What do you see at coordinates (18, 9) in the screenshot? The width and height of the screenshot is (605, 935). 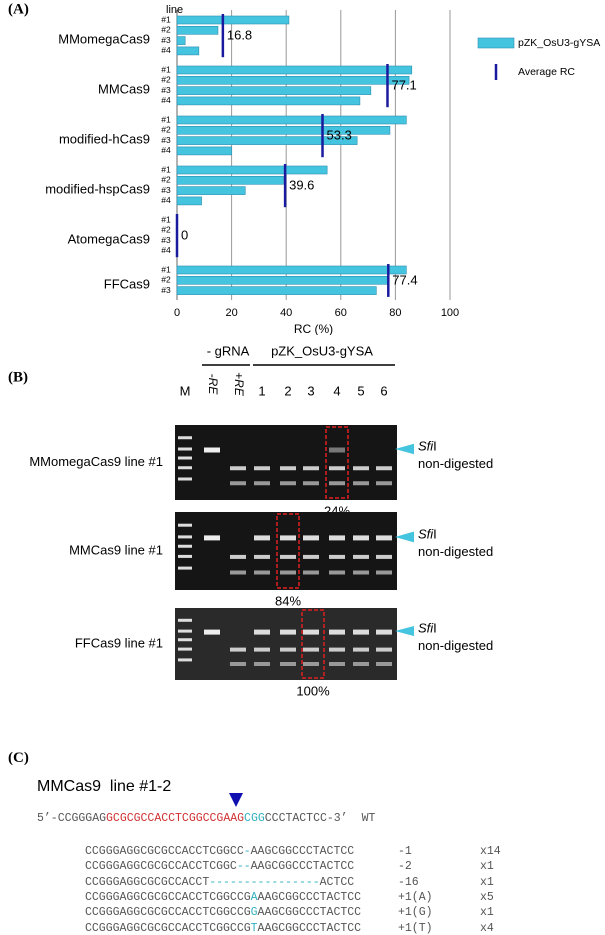 I see `panel-label: (A)` at bounding box center [18, 9].